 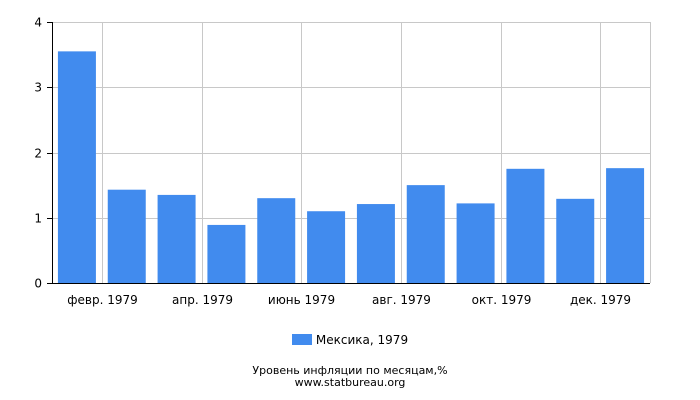 I want to click on chart-caption: Уровень инфляции по месяцам,%, so click(x=350, y=370).